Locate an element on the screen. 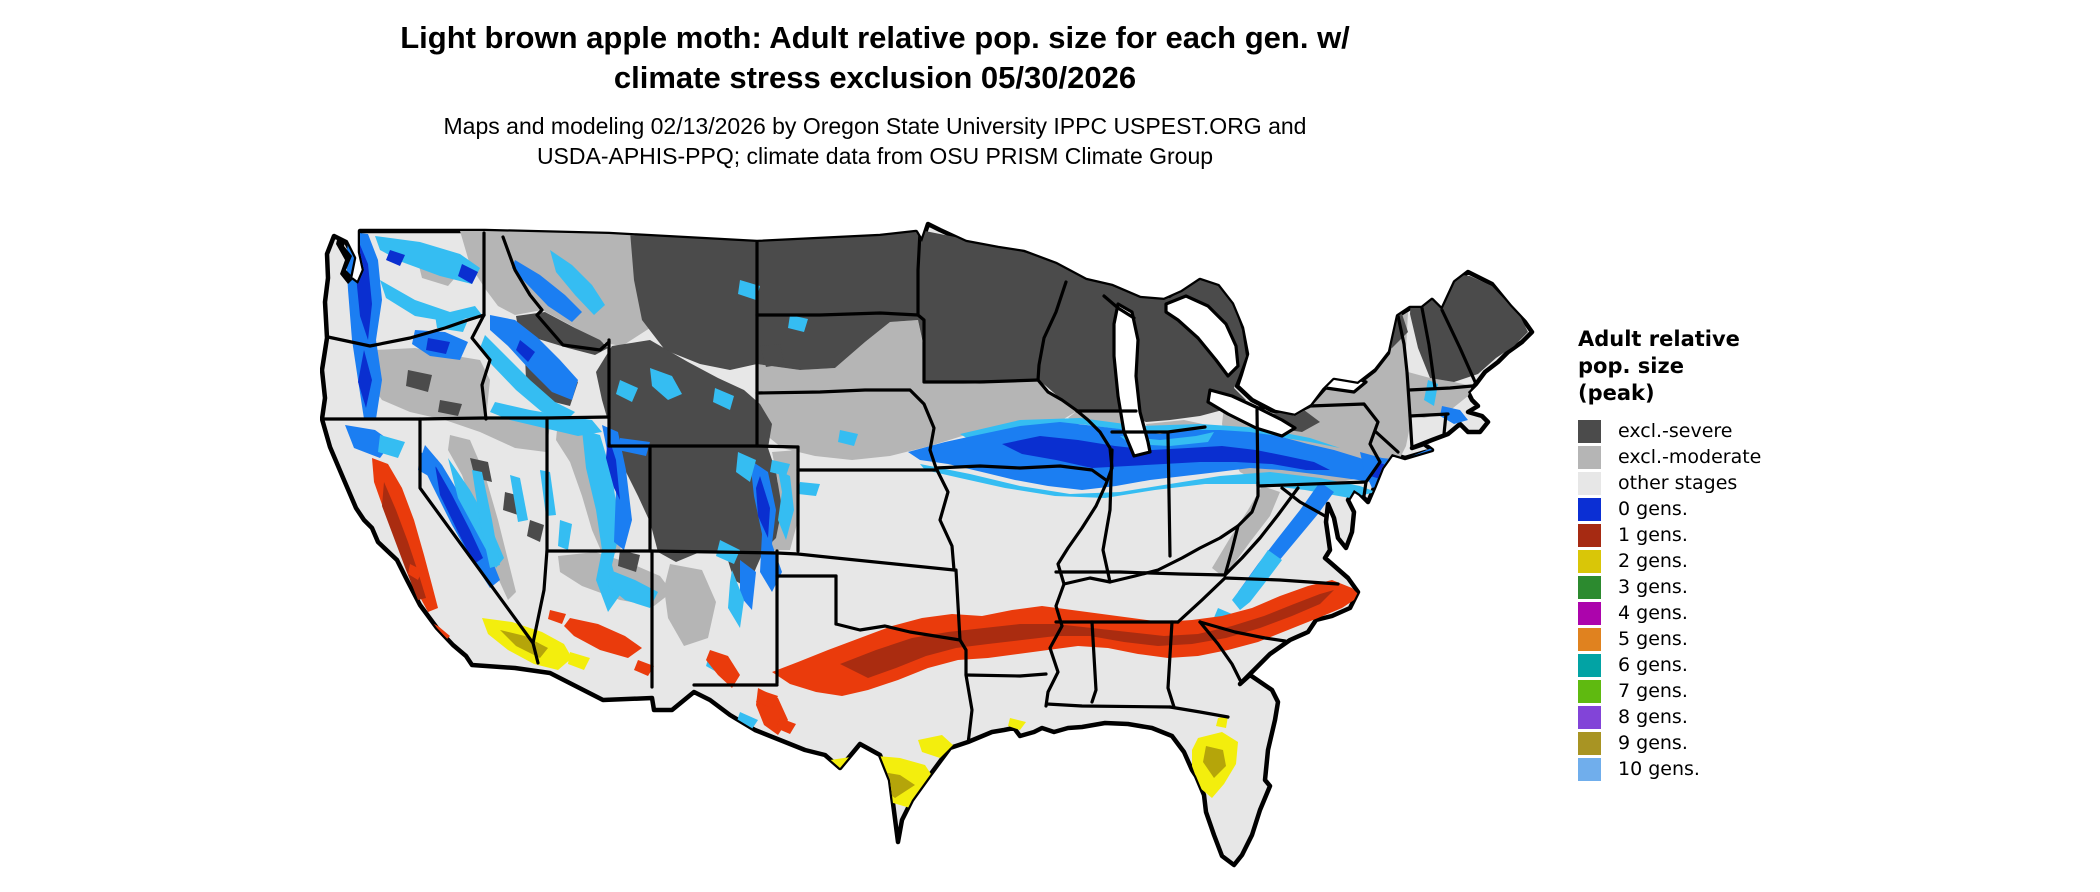  legend-swatch-9-gens is located at coordinates (1589, 743).